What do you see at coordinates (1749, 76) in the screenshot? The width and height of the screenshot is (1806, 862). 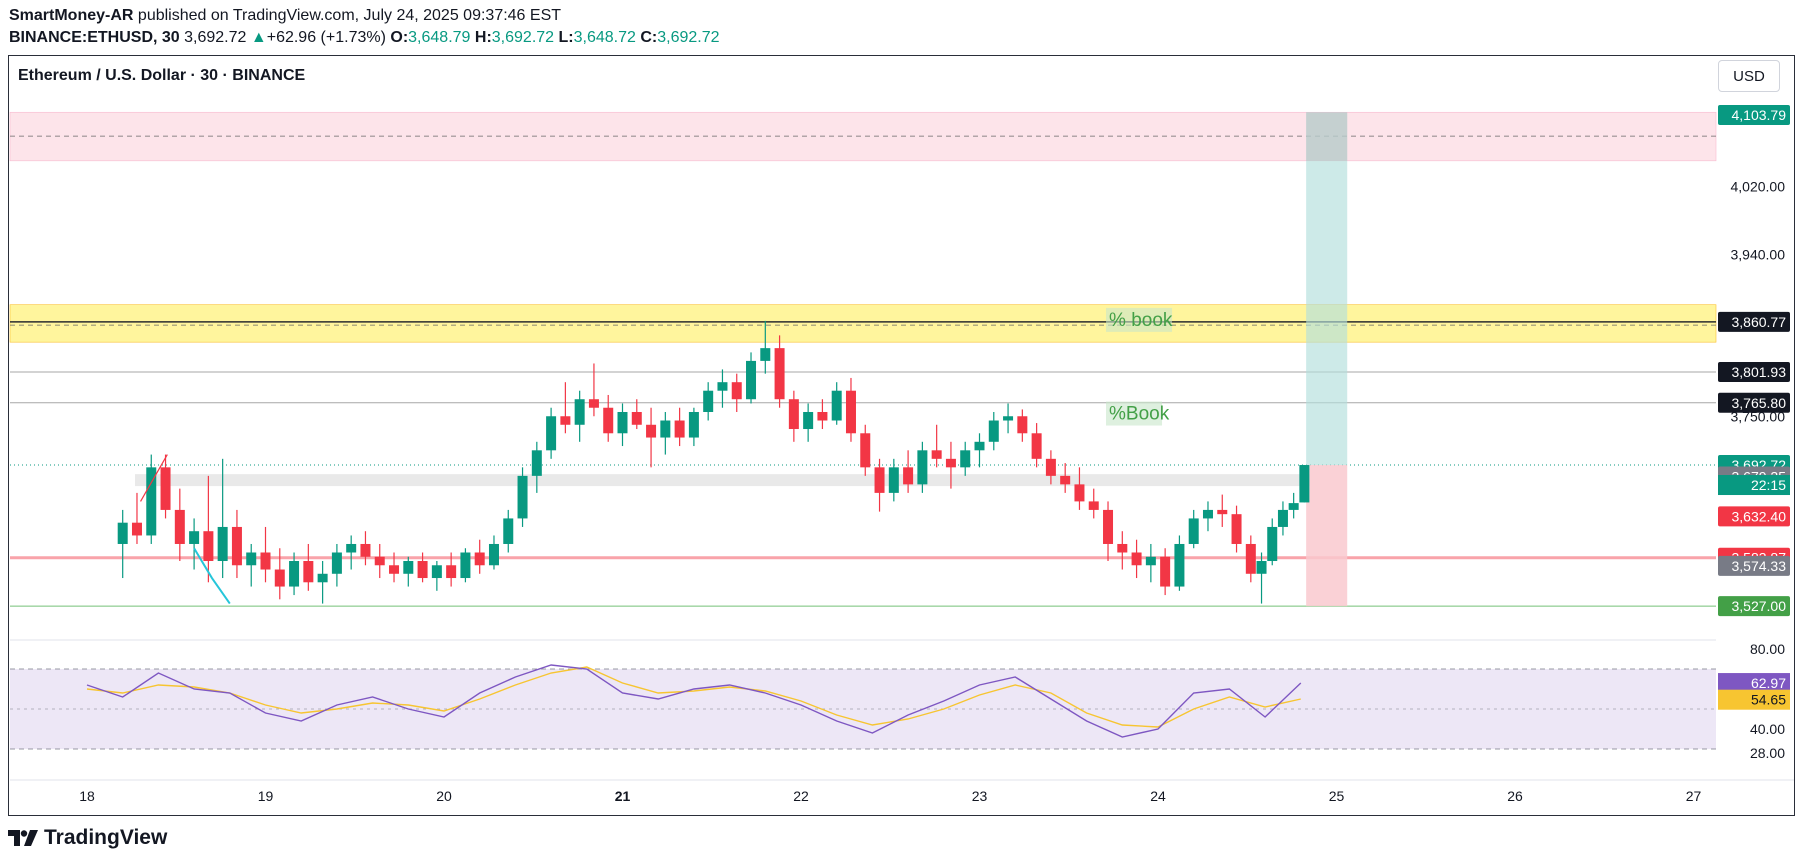 I see `currency-button: USD` at bounding box center [1749, 76].